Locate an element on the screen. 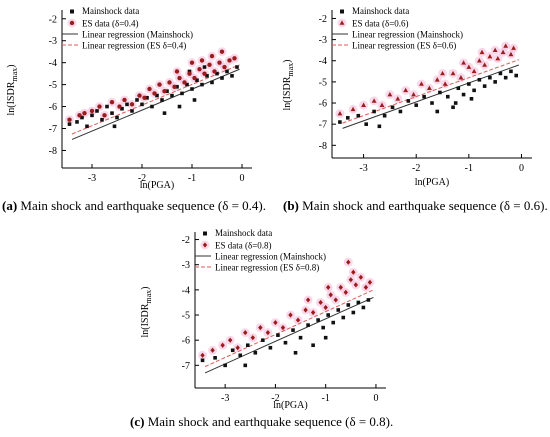  x-tick-label: 0 is located at coordinates (375, 398).